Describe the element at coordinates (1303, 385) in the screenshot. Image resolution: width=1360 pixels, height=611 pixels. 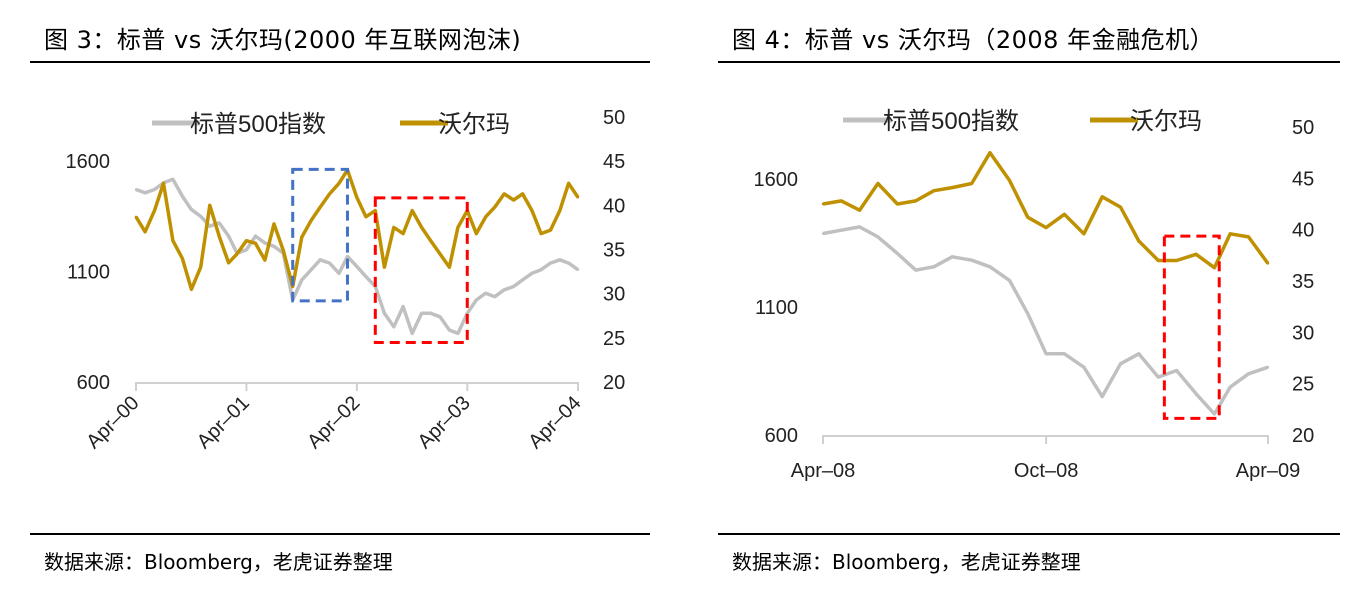
I see `y-right-tick-label: 25` at that location.